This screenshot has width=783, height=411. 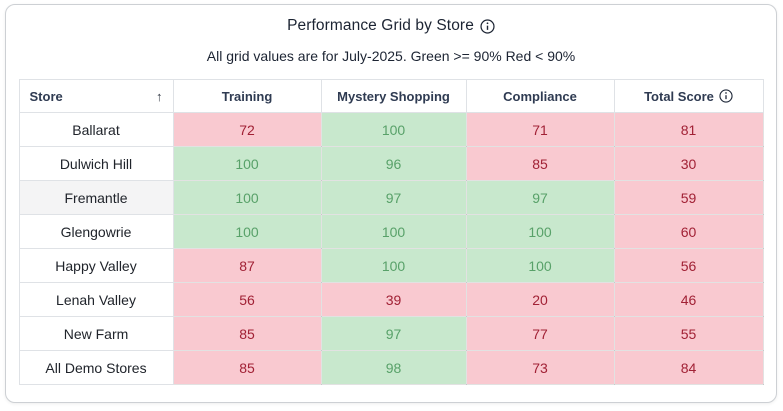 I want to click on column-header-mystery-shopping-label: Mystery Shopping, so click(x=393, y=96).